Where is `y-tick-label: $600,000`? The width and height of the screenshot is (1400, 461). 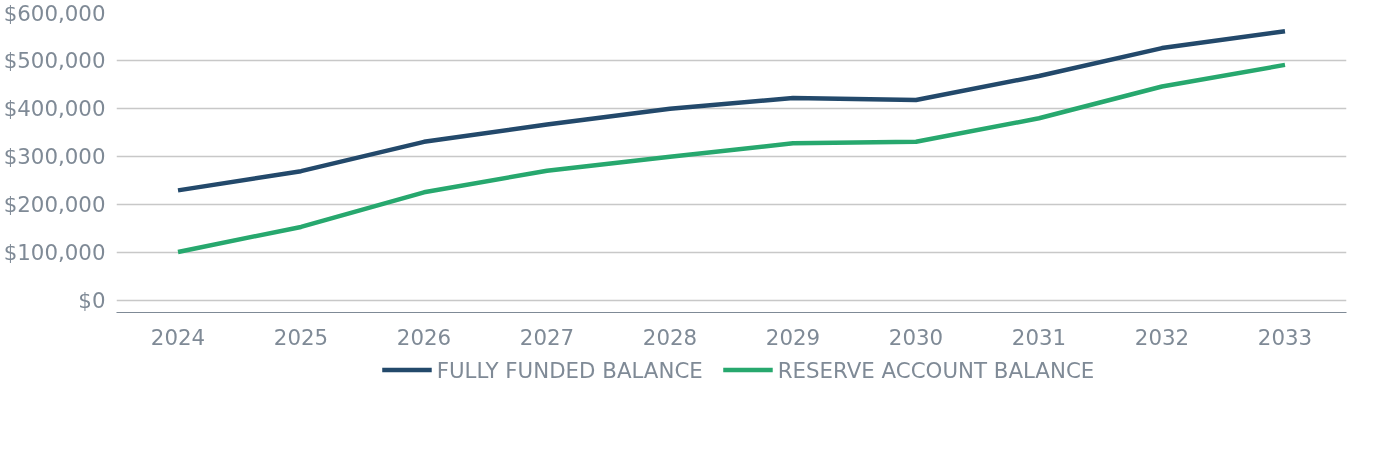
y-tick-label: $600,000 is located at coordinates (54, 13).